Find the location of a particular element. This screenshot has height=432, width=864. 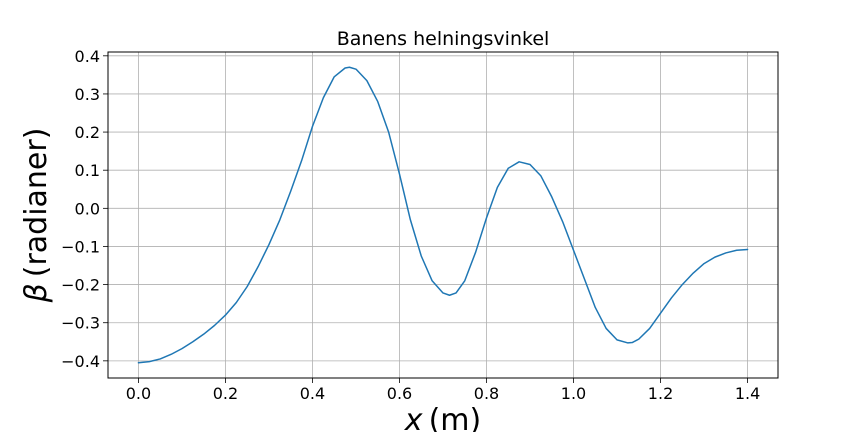

y-tick-label: −0.4 is located at coordinates (80, 361).